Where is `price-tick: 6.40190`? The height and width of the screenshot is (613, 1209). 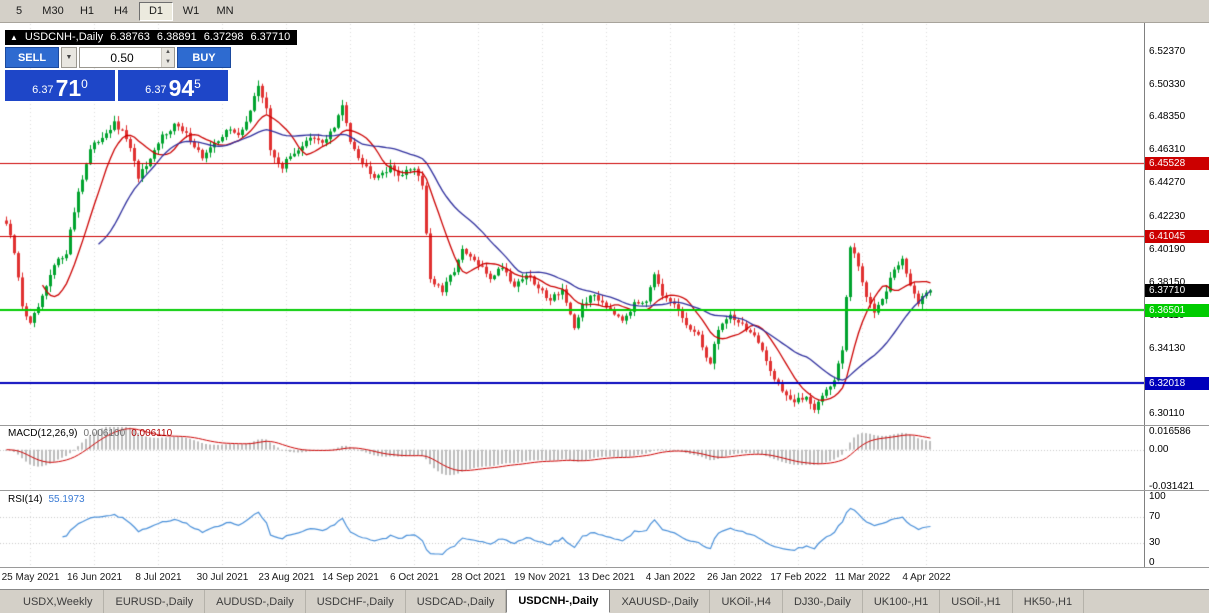
price-tick: 6.40190 is located at coordinates (1167, 249).